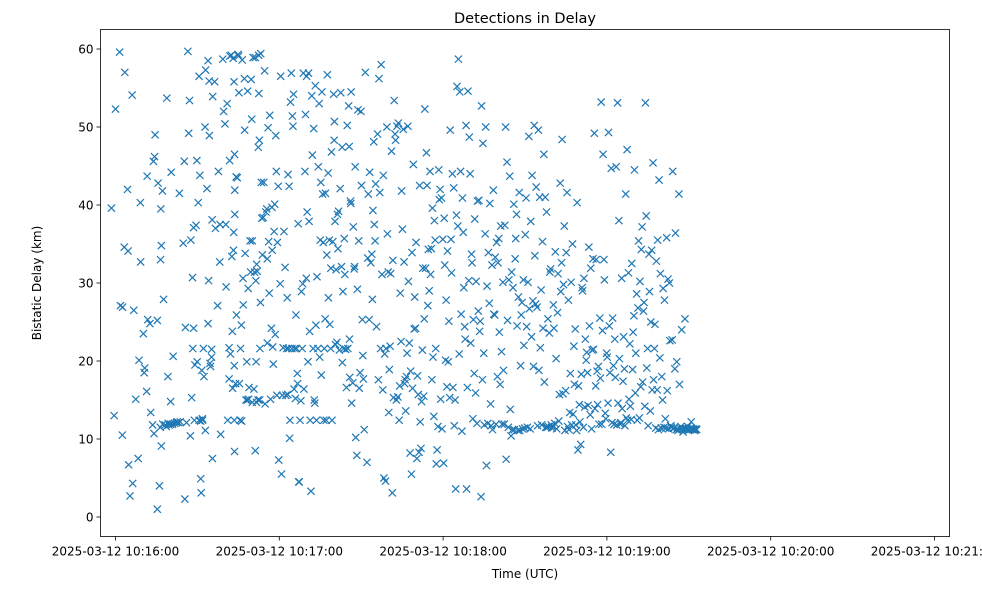 The height and width of the screenshot is (590, 982). I want to click on x-tick-label: 2025-03-12 10:17:00, so click(279, 552).